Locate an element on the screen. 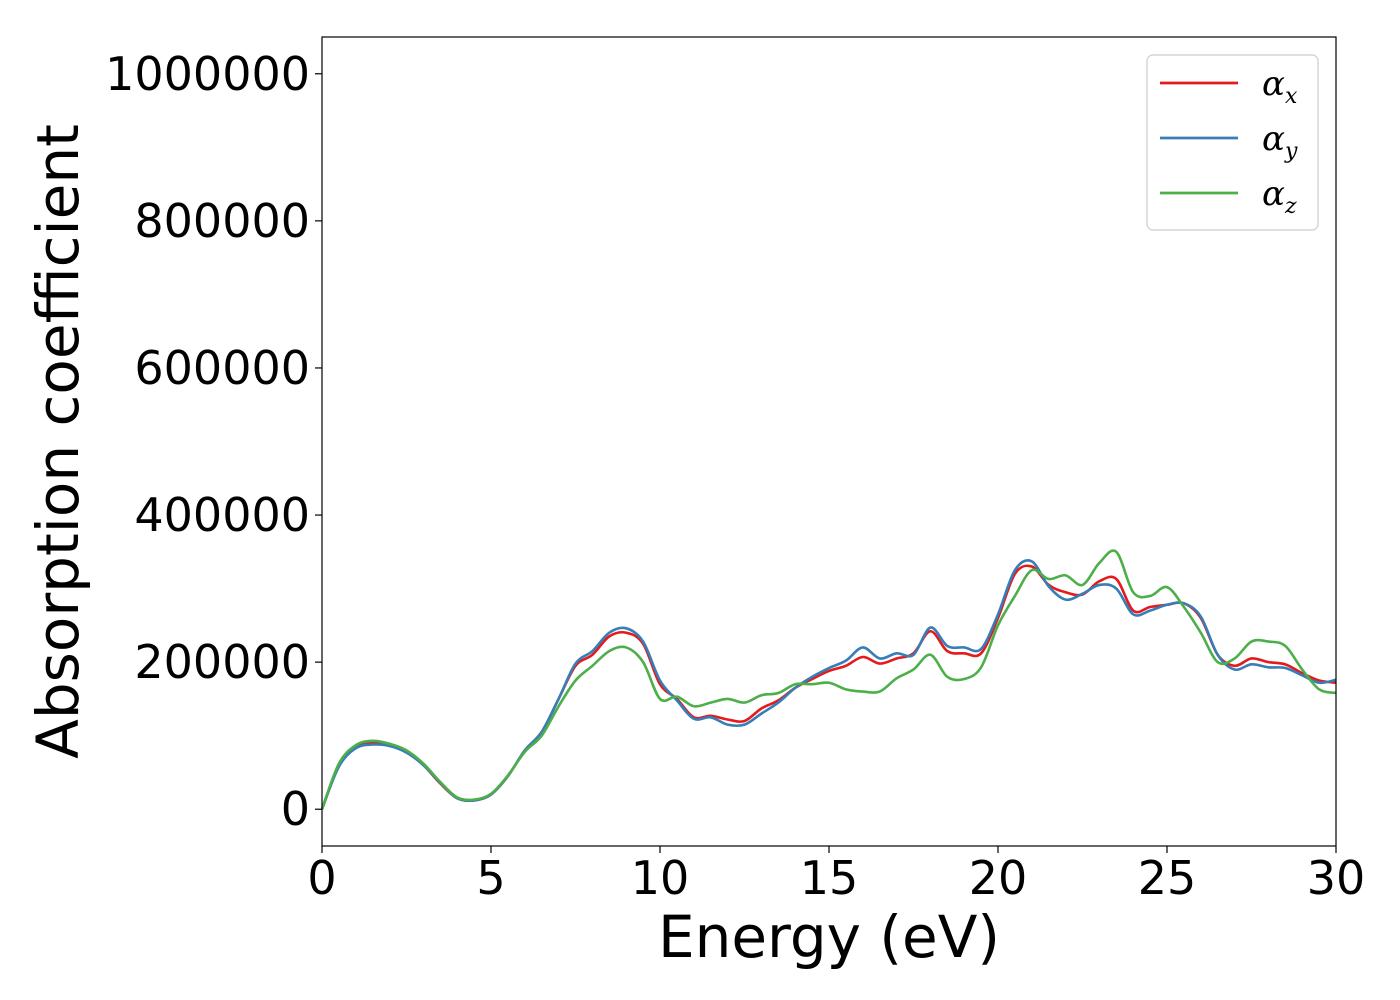 The width and height of the screenshot is (1400, 1000). y-tick-label: 400000 is located at coordinates (222, 515).